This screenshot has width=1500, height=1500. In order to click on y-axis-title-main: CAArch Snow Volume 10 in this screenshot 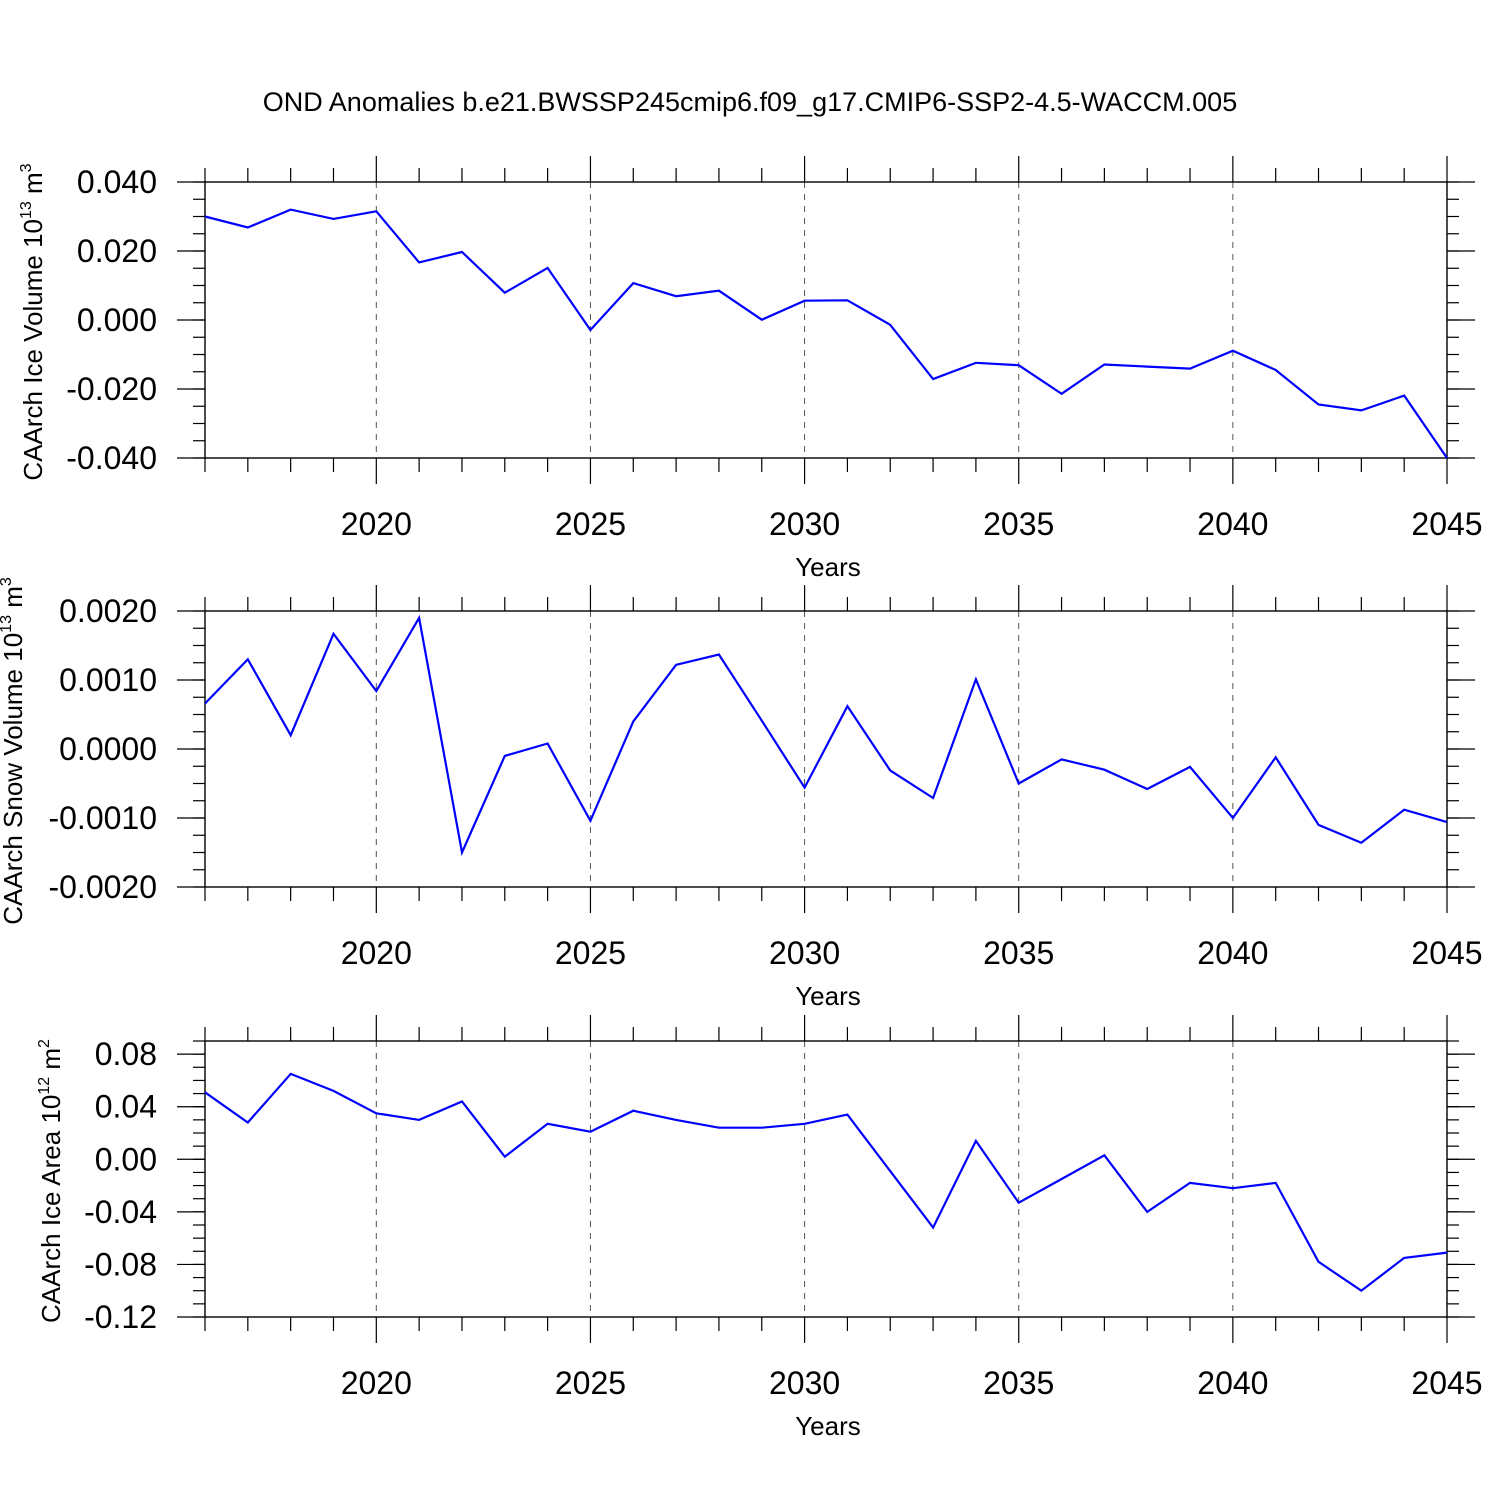, I will do `click(14, 779)`.